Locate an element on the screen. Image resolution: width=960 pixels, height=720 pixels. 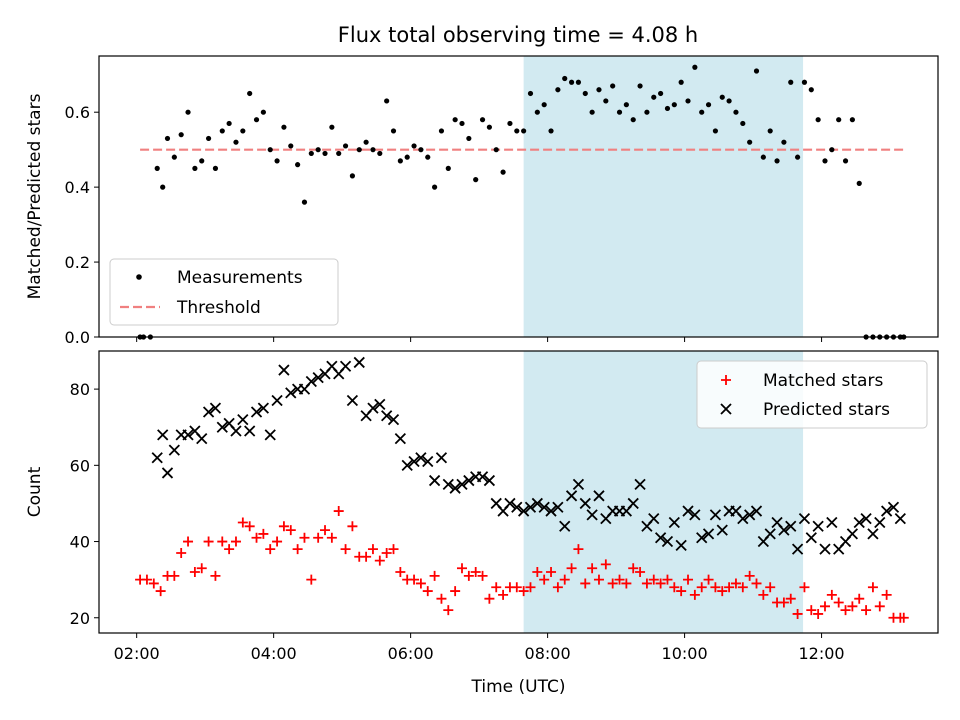
legend-label: Measurements is located at coordinates (240, 278).